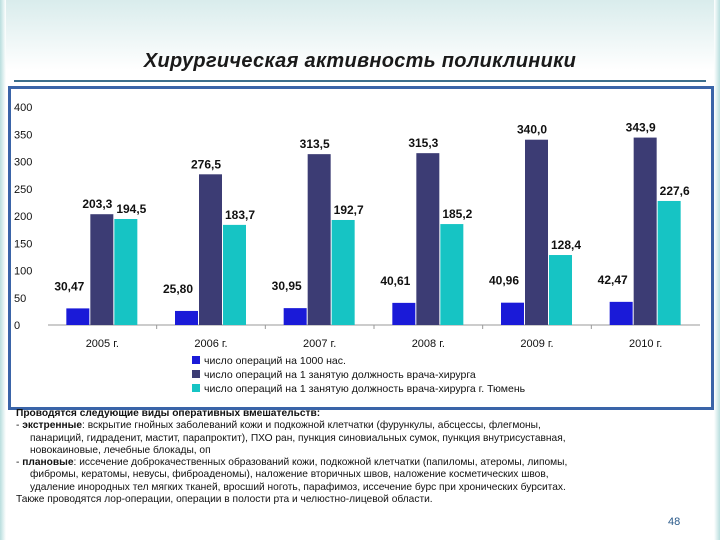 The width and height of the screenshot is (720, 540). I want to click on data-label: 203,3, so click(97, 204).